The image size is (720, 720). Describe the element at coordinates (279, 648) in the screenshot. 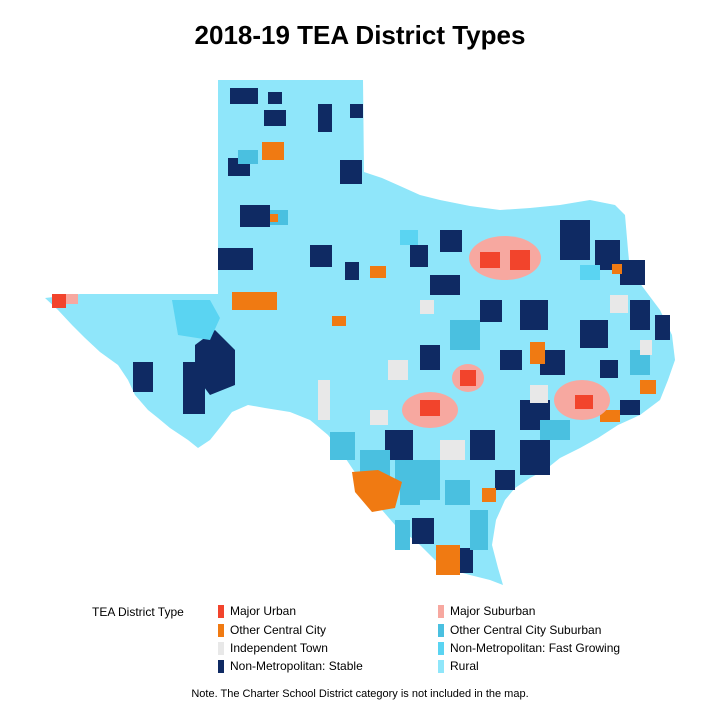

I see `legend-label: Independent Town` at that location.